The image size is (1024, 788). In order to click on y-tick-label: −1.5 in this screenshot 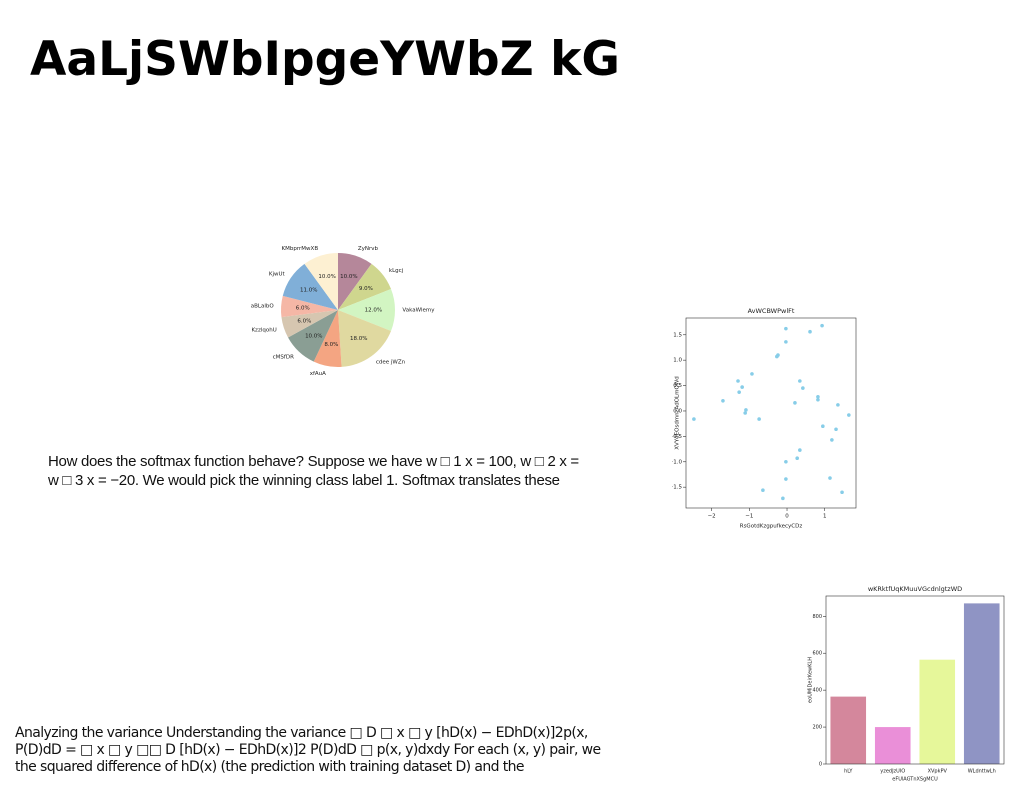, I will do `click(677, 488)`.